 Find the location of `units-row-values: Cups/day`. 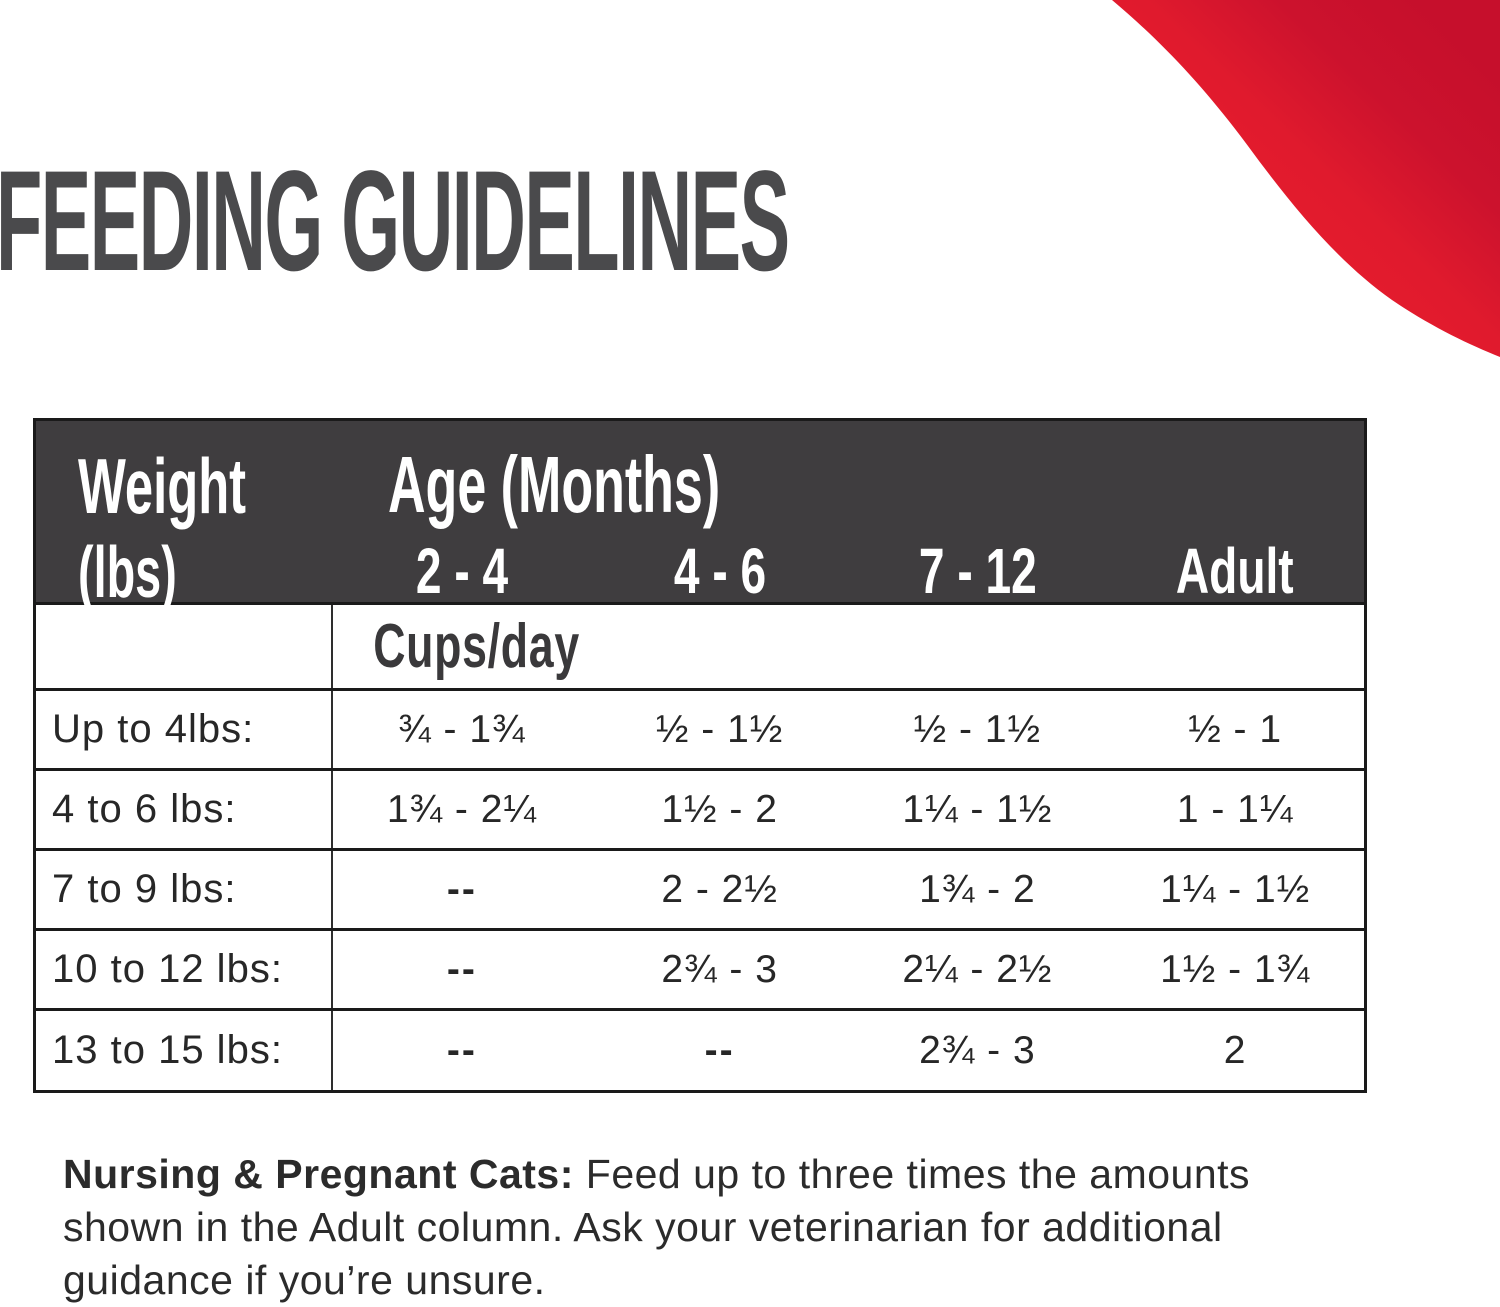

units-row-values: Cups/day is located at coordinates (848, 646).